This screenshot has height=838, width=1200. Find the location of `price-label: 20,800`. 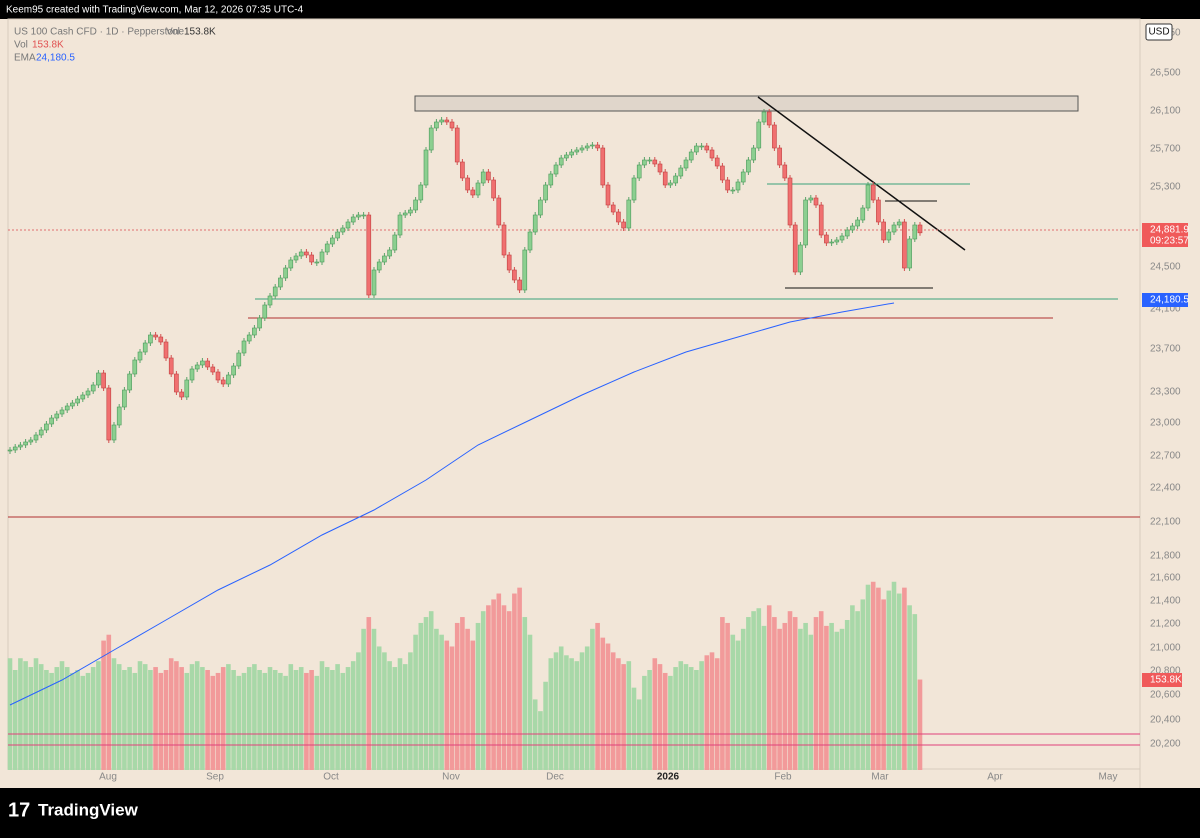

price-label: 20,800 is located at coordinates (1165, 671).